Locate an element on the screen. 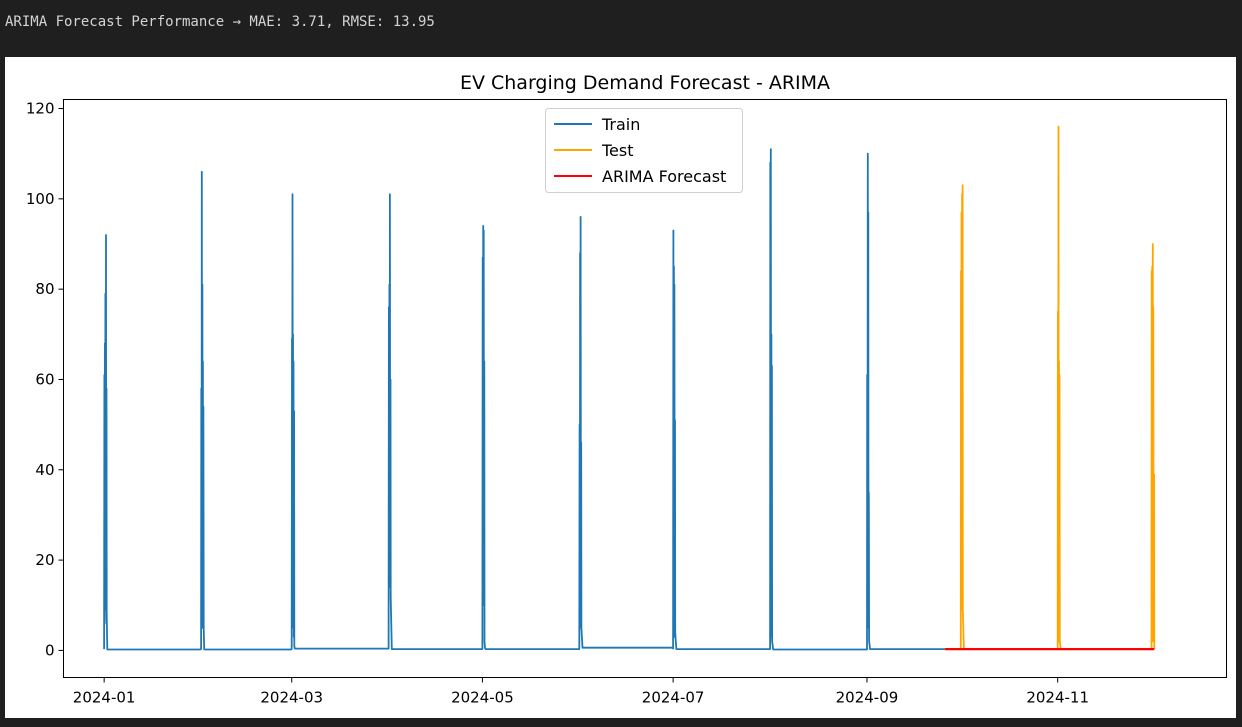 The height and width of the screenshot is (727, 1242). legend-label-train: Train is located at coordinates (620, 124).